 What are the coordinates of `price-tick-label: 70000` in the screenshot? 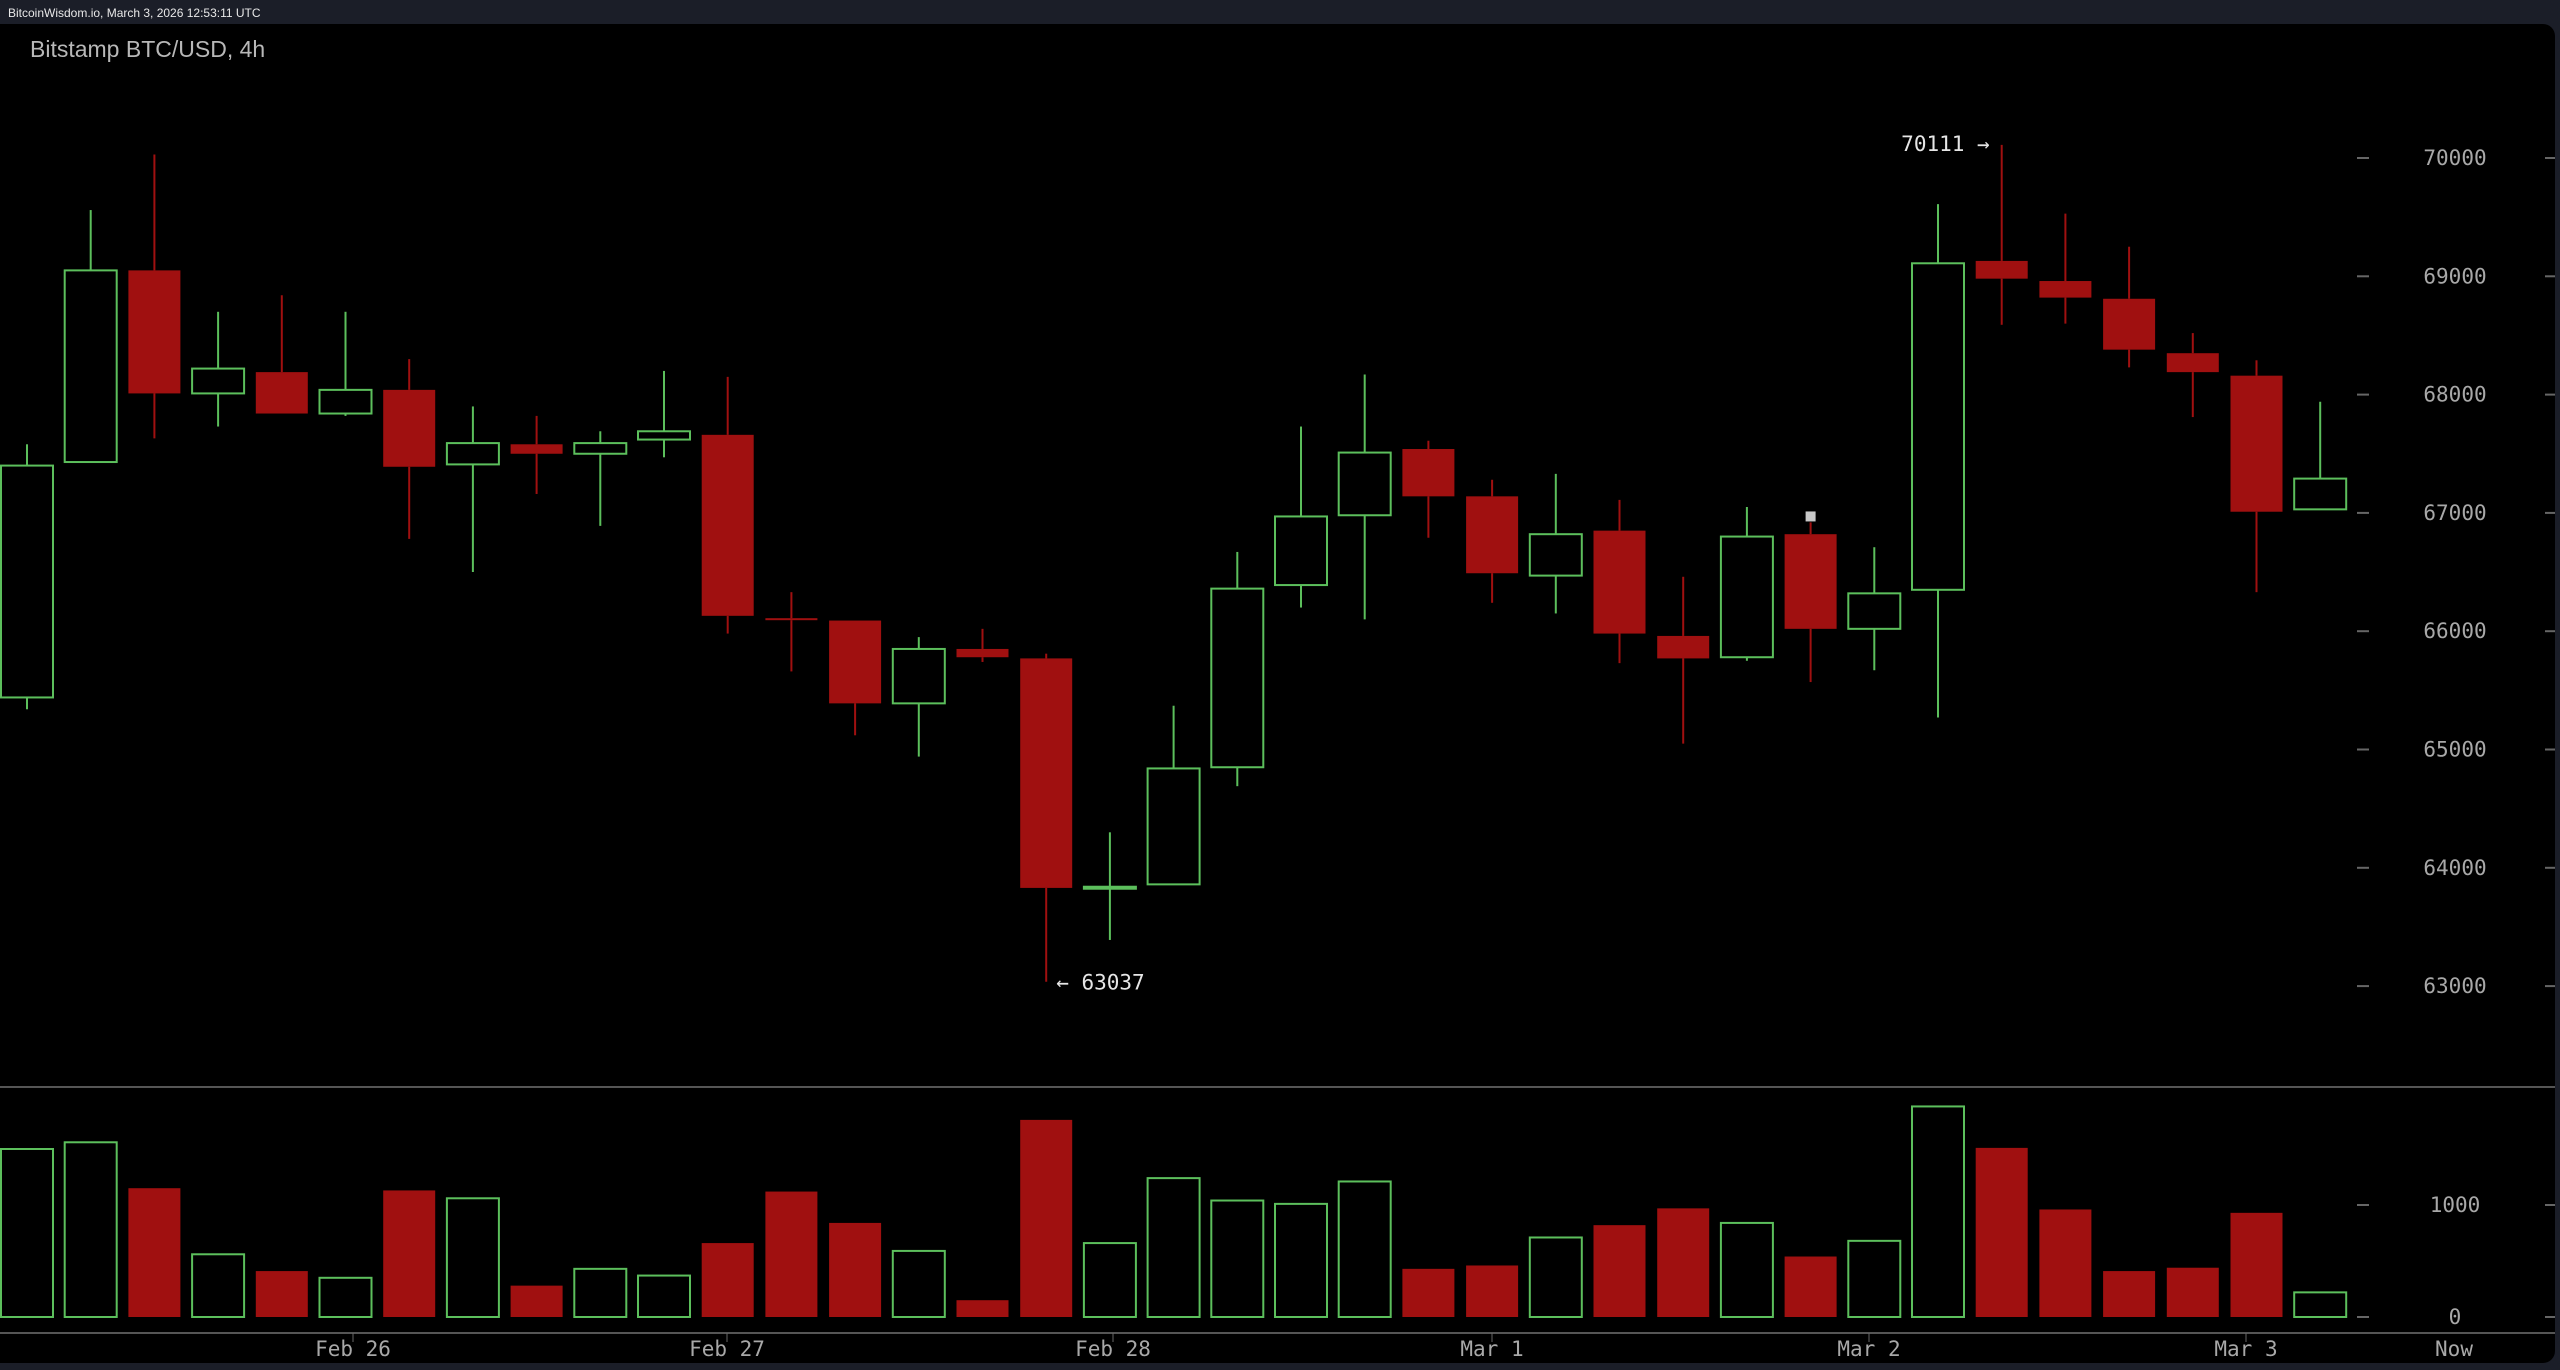 It's located at (2454, 158).